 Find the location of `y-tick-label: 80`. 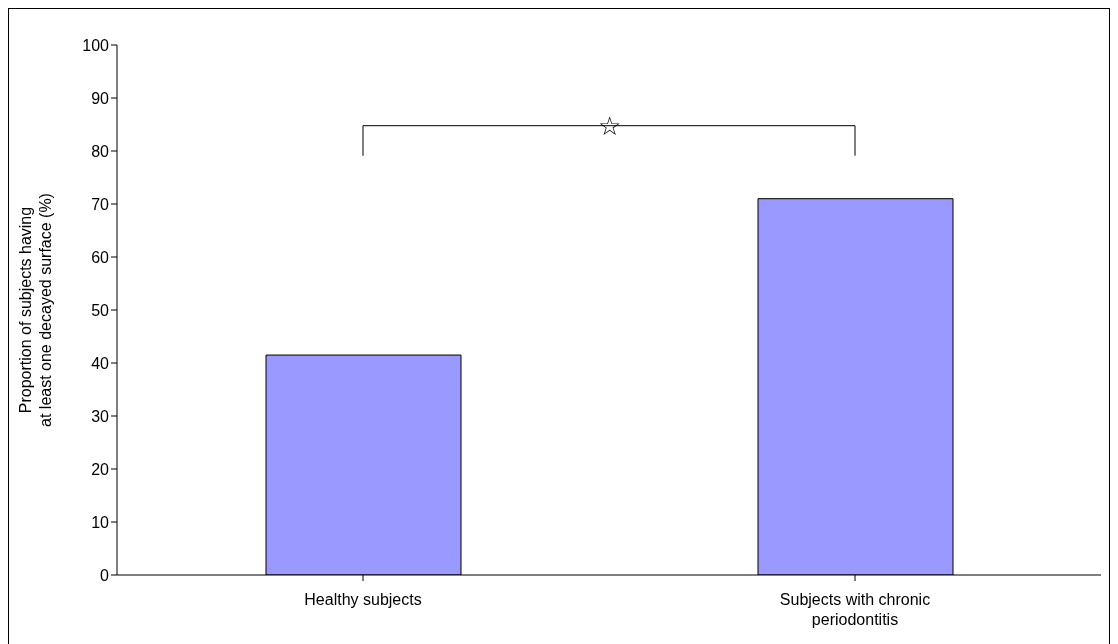

y-tick-label: 80 is located at coordinates (100, 151).